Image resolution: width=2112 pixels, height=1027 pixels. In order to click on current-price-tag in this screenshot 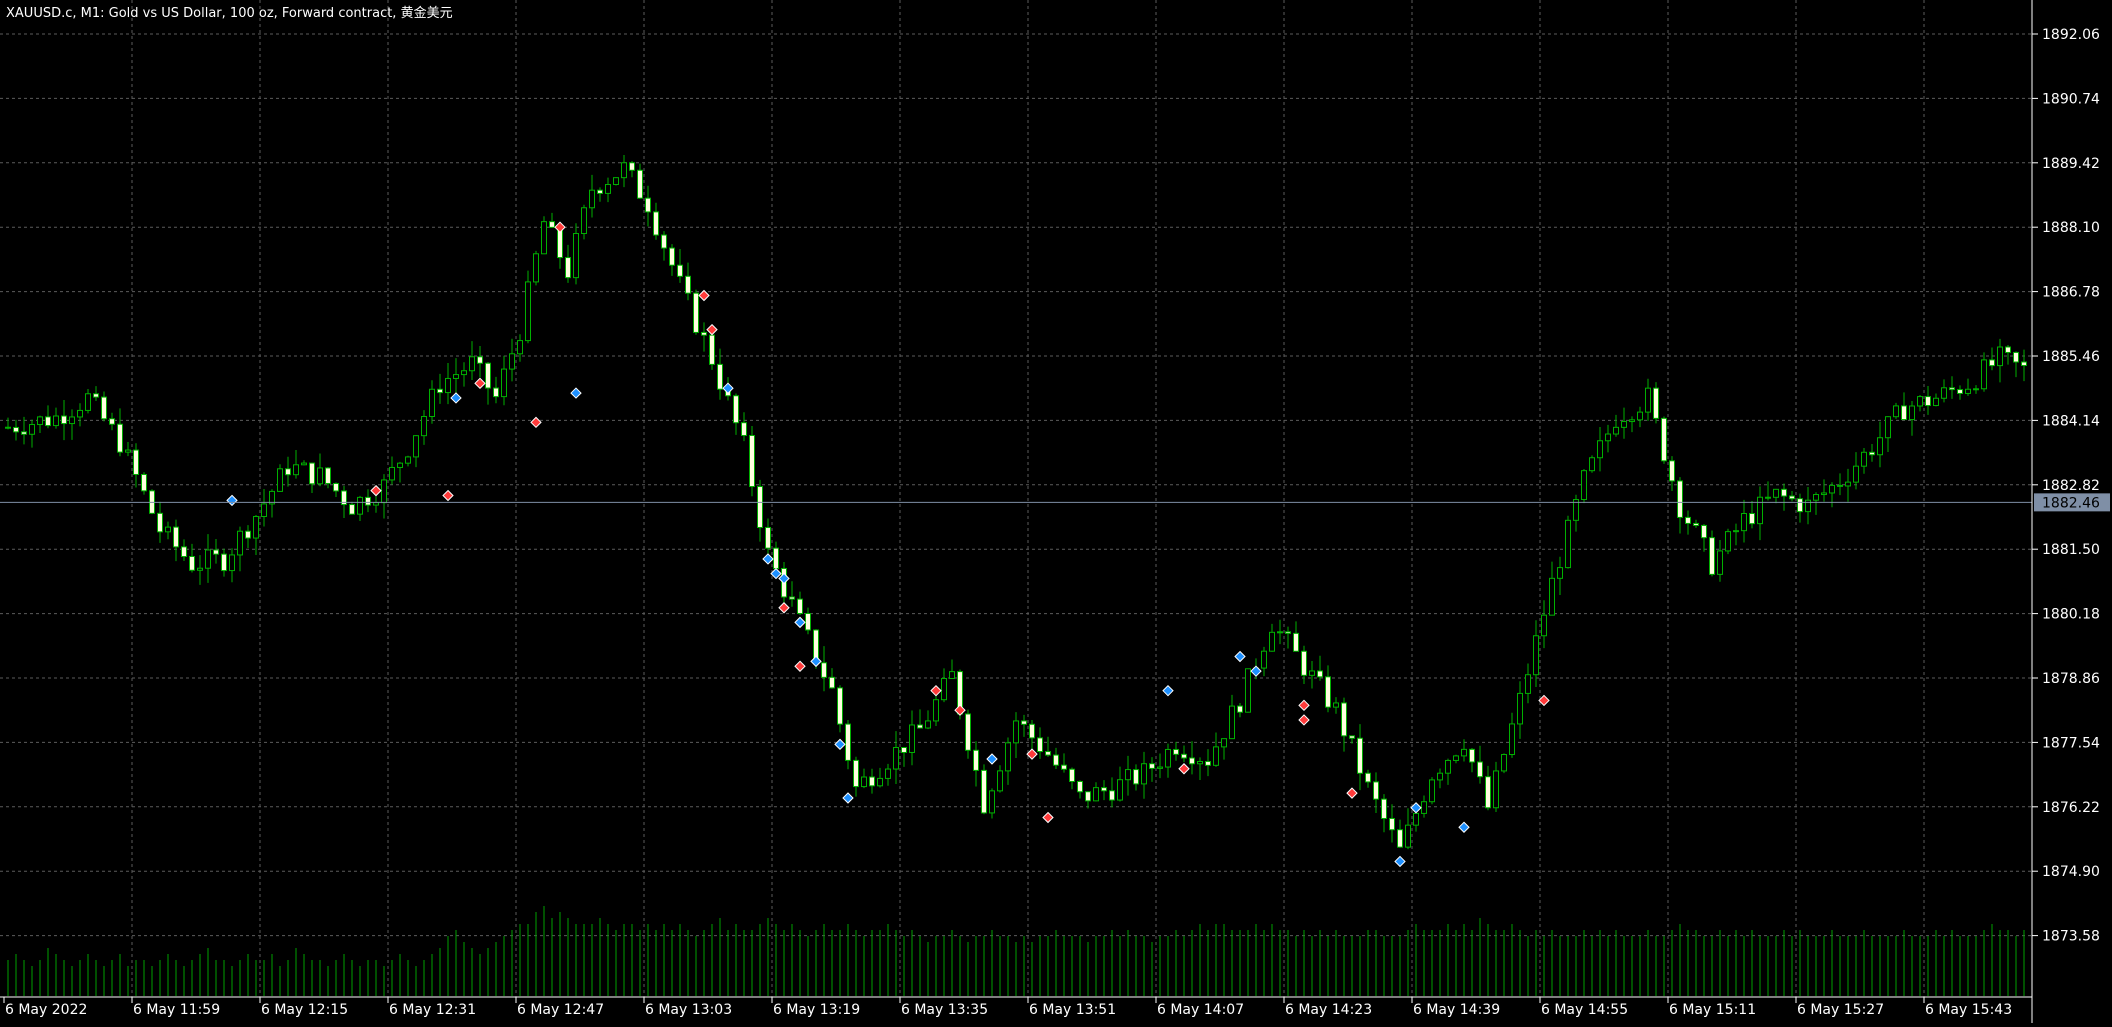, I will do `click(2072, 502)`.